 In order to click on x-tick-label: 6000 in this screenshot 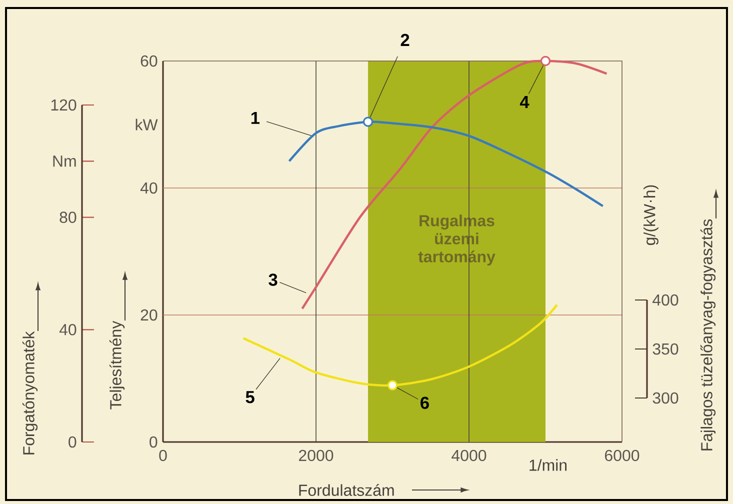, I will do `click(622, 456)`.